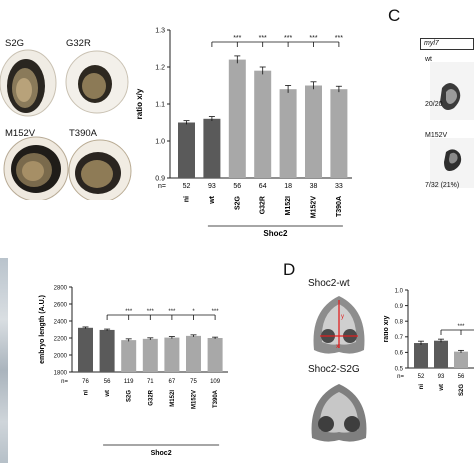  Describe the element at coordinates (329, 283) in the screenshot. I see `head-label-wt: Shoc2-wt` at that location.